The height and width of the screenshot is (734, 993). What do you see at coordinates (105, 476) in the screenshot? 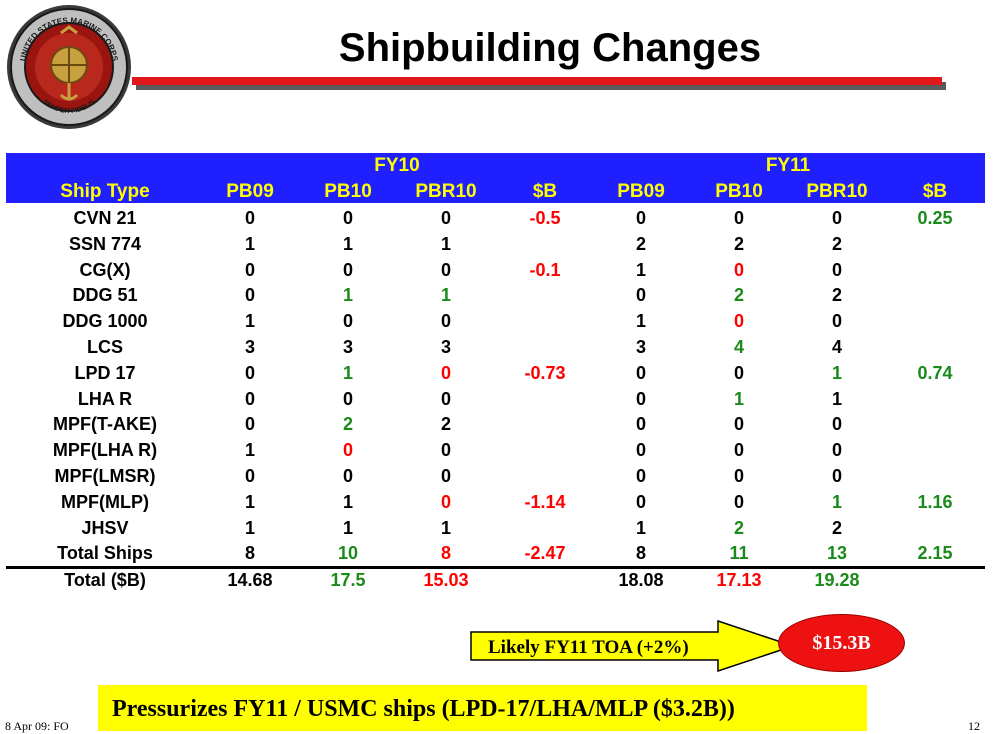
I see `row-label: MPF(LMSR)` at bounding box center [105, 476].